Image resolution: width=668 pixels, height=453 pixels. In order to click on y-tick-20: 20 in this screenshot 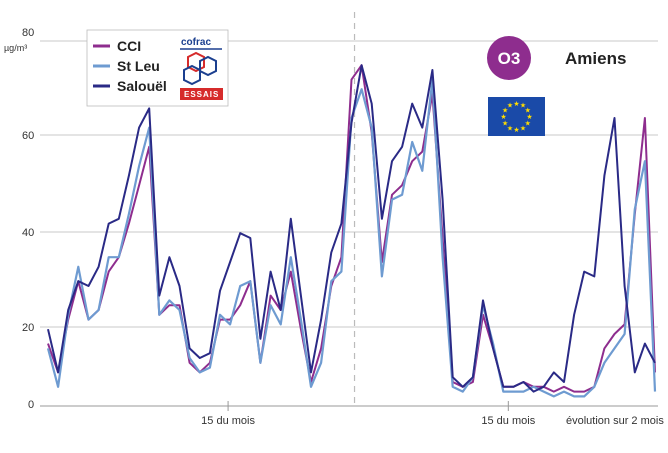, I will do `click(28, 328)`.